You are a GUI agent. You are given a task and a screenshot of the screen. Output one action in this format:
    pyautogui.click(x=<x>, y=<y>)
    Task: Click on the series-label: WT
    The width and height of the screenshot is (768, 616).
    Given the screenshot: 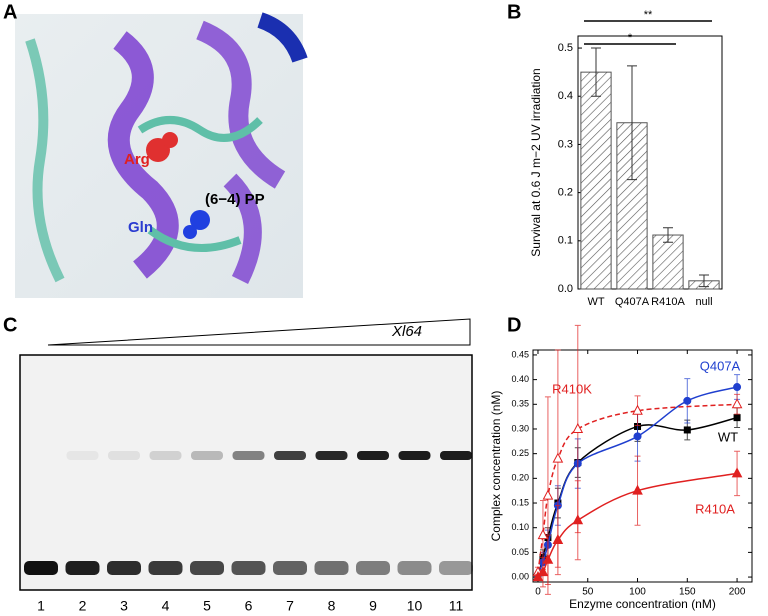 What is the action you would take?
    pyautogui.click(x=728, y=436)
    